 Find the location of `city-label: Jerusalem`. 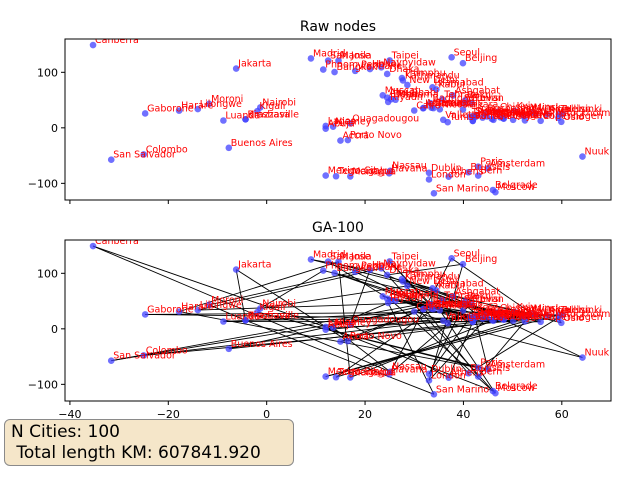

city-label: Jerusalem is located at coordinates (448, 103).